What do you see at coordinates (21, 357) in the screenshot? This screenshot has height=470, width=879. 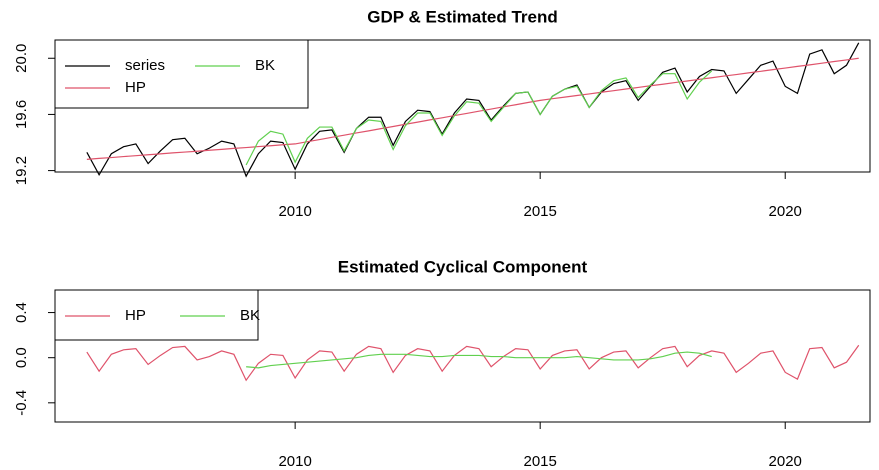 I see `y-tick-label: 0.0` at bounding box center [21, 357].